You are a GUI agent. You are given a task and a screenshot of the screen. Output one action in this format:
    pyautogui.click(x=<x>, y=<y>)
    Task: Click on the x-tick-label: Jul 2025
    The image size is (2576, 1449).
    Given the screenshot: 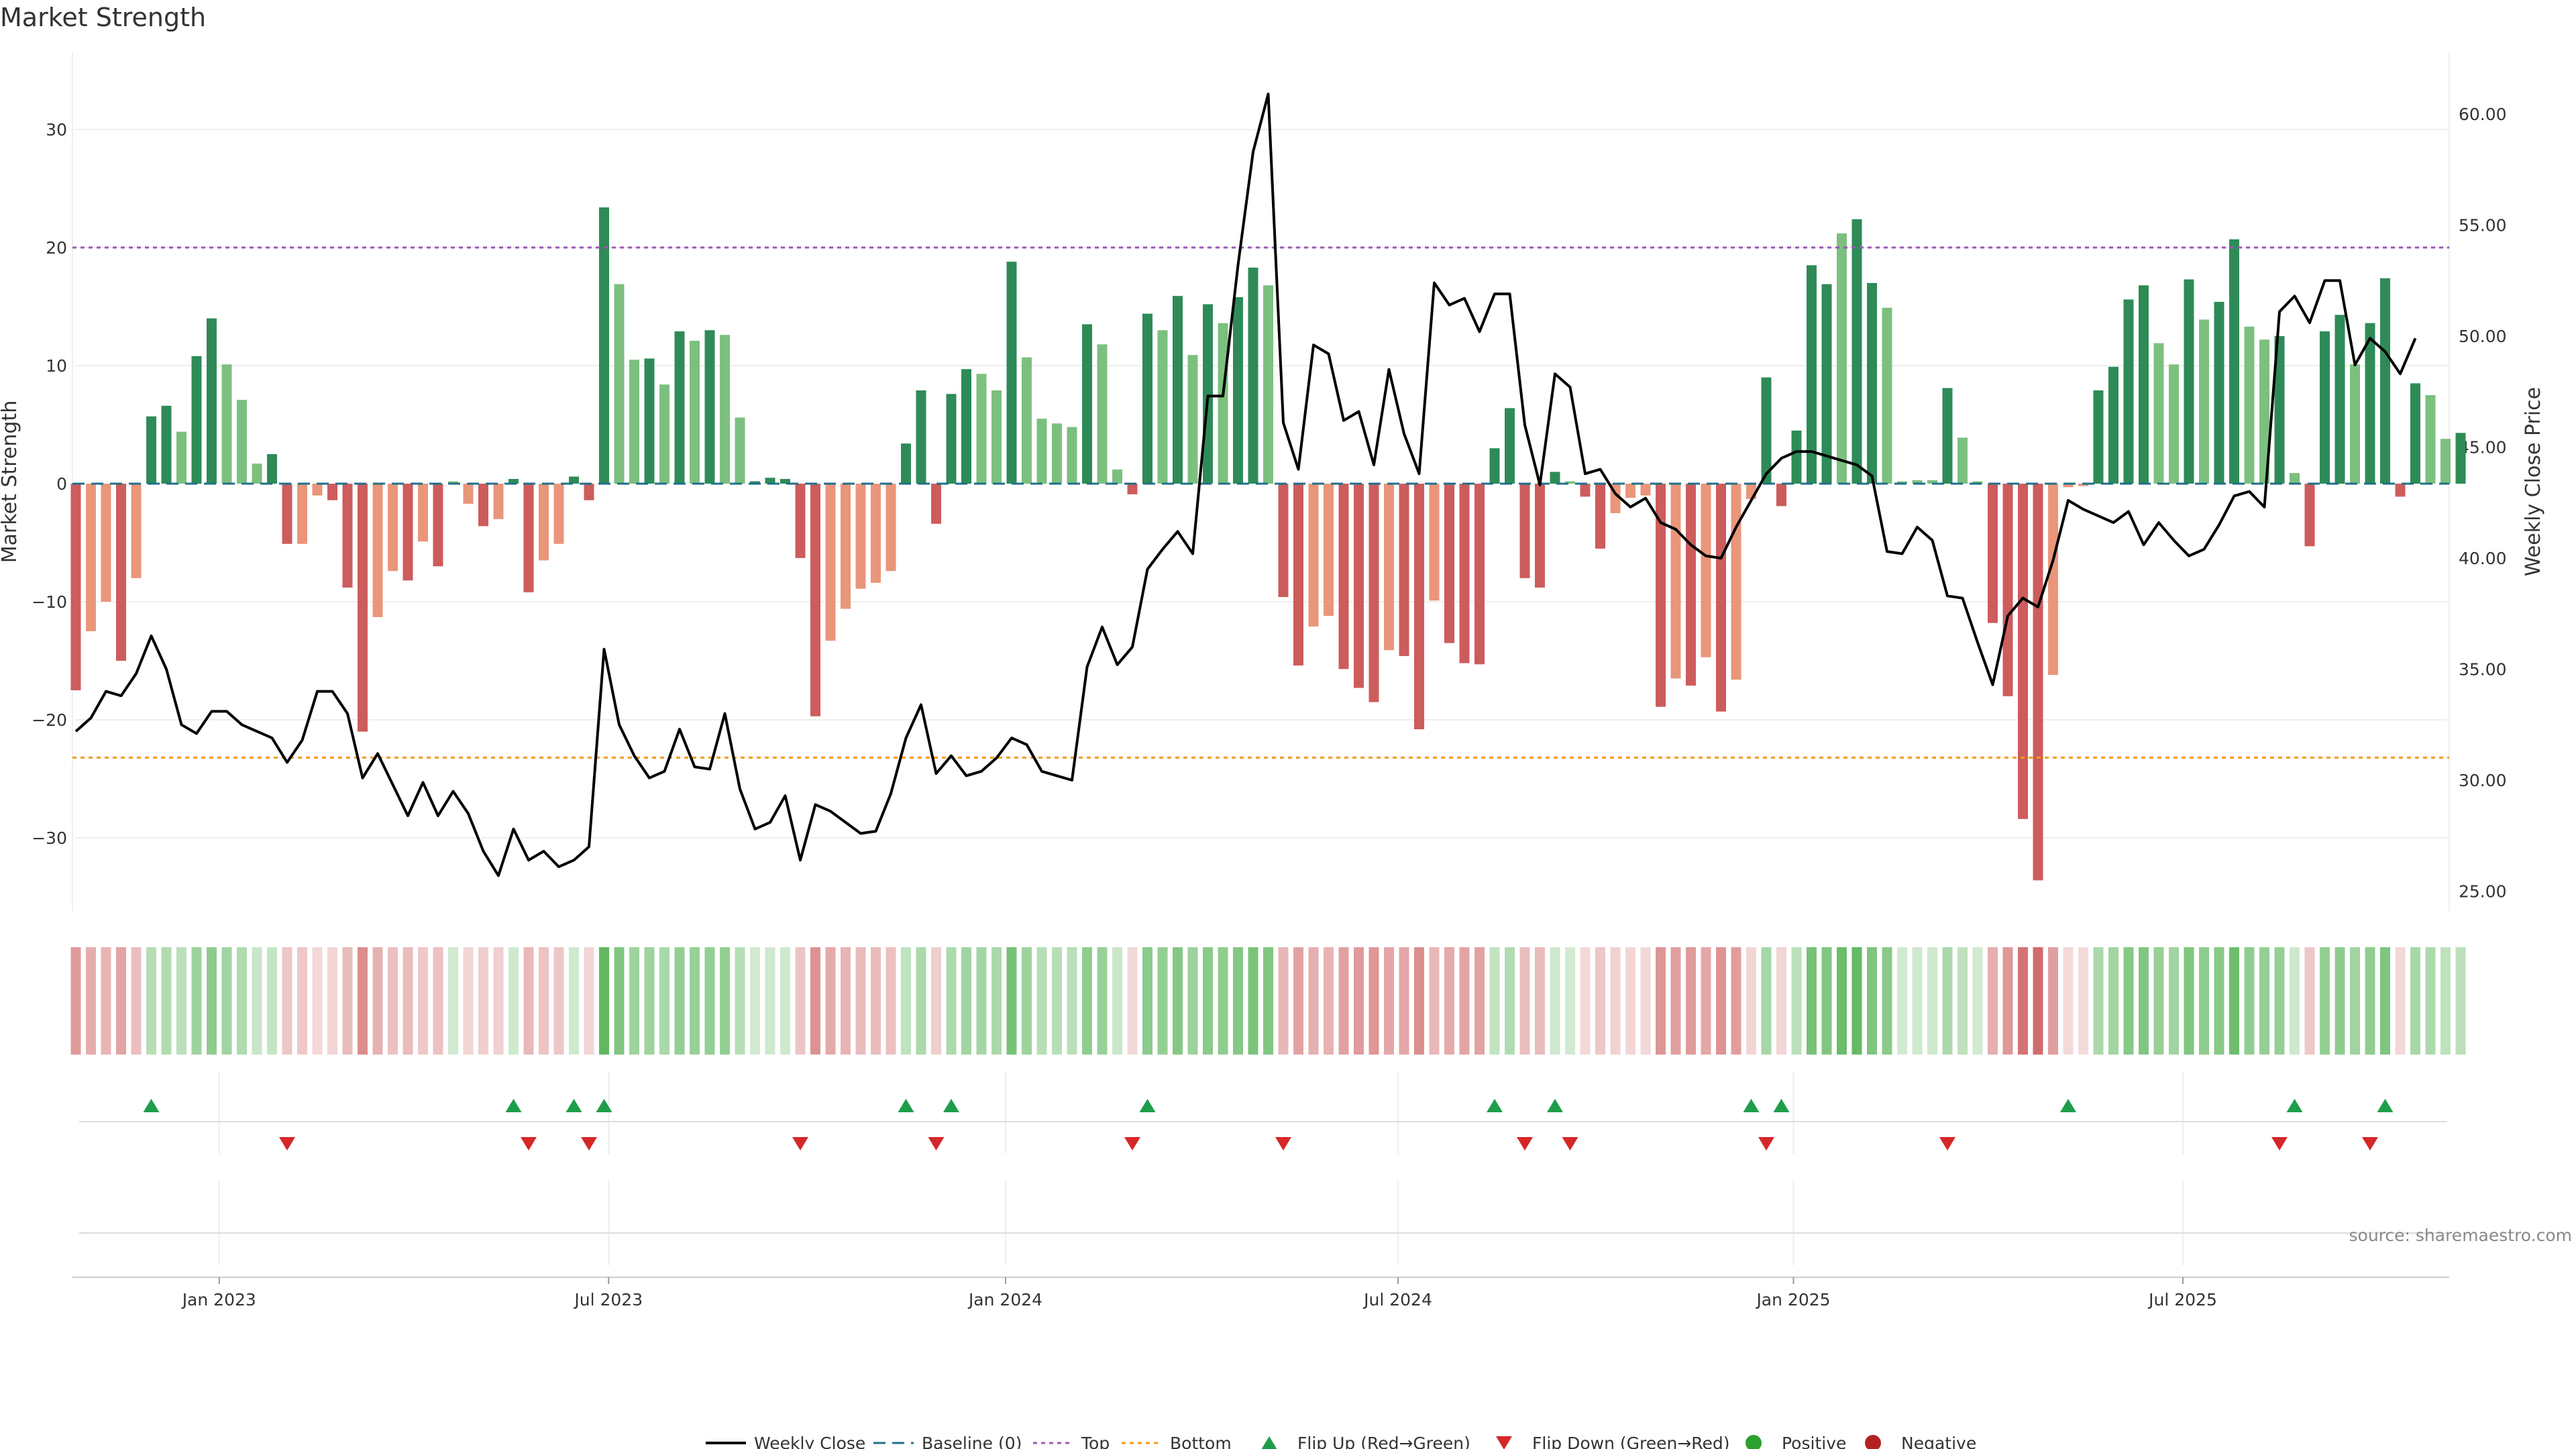 What is the action you would take?
    pyautogui.click(x=2182, y=1299)
    